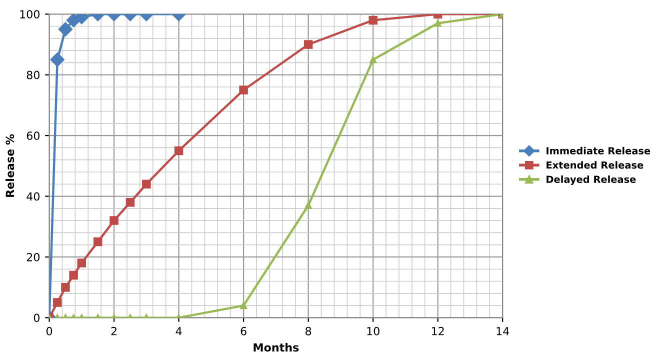 Image resolution: width=657 pixels, height=353 pixels. Describe the element at coordinates (33, 196) in the screenshot. I see `y-tick-label: 40` at that location.